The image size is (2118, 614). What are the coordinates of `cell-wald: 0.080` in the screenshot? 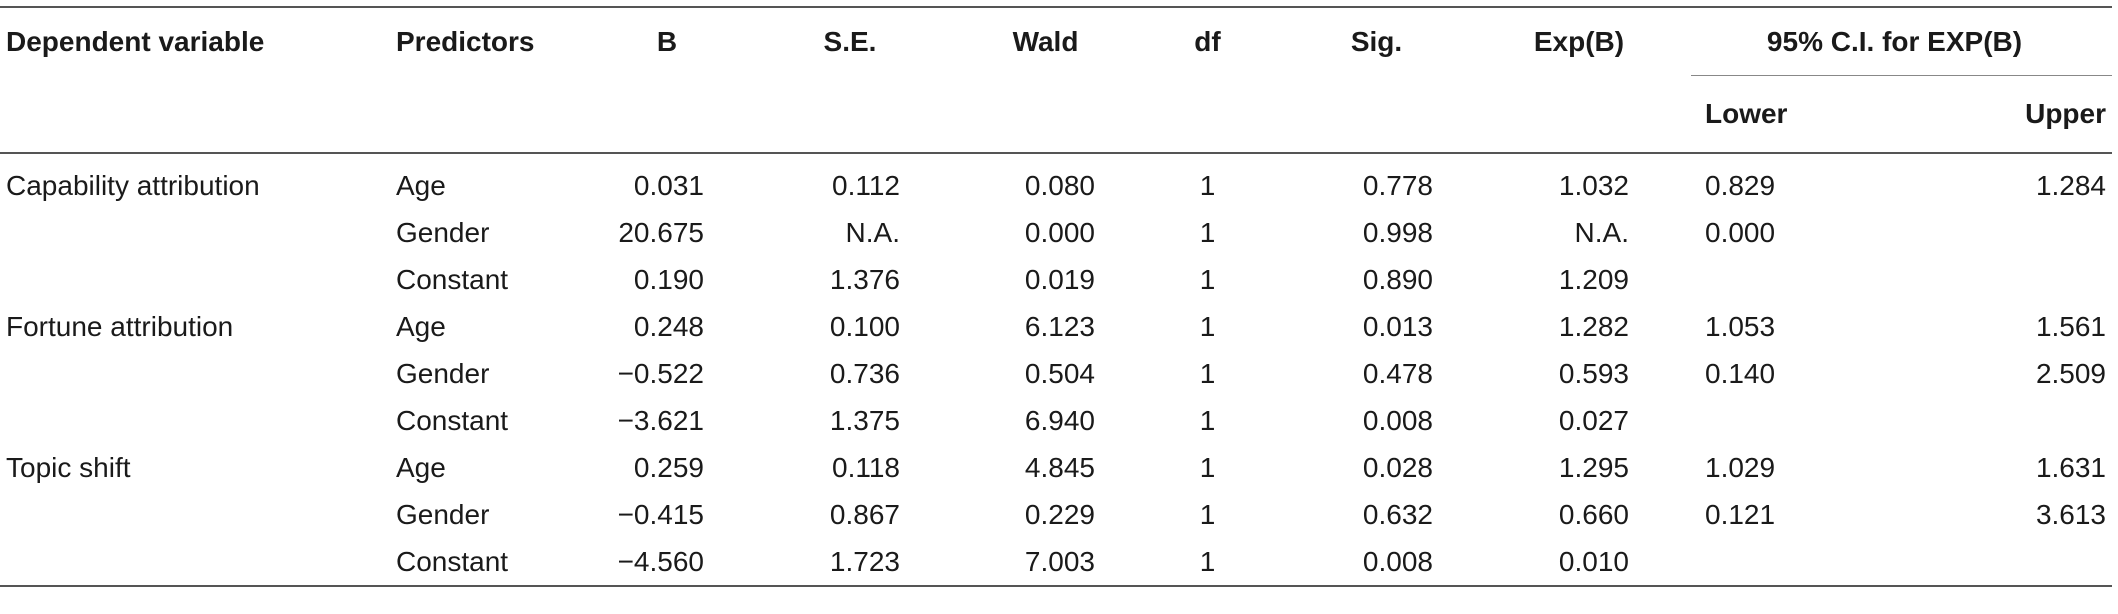 It's located at (1059, 185).